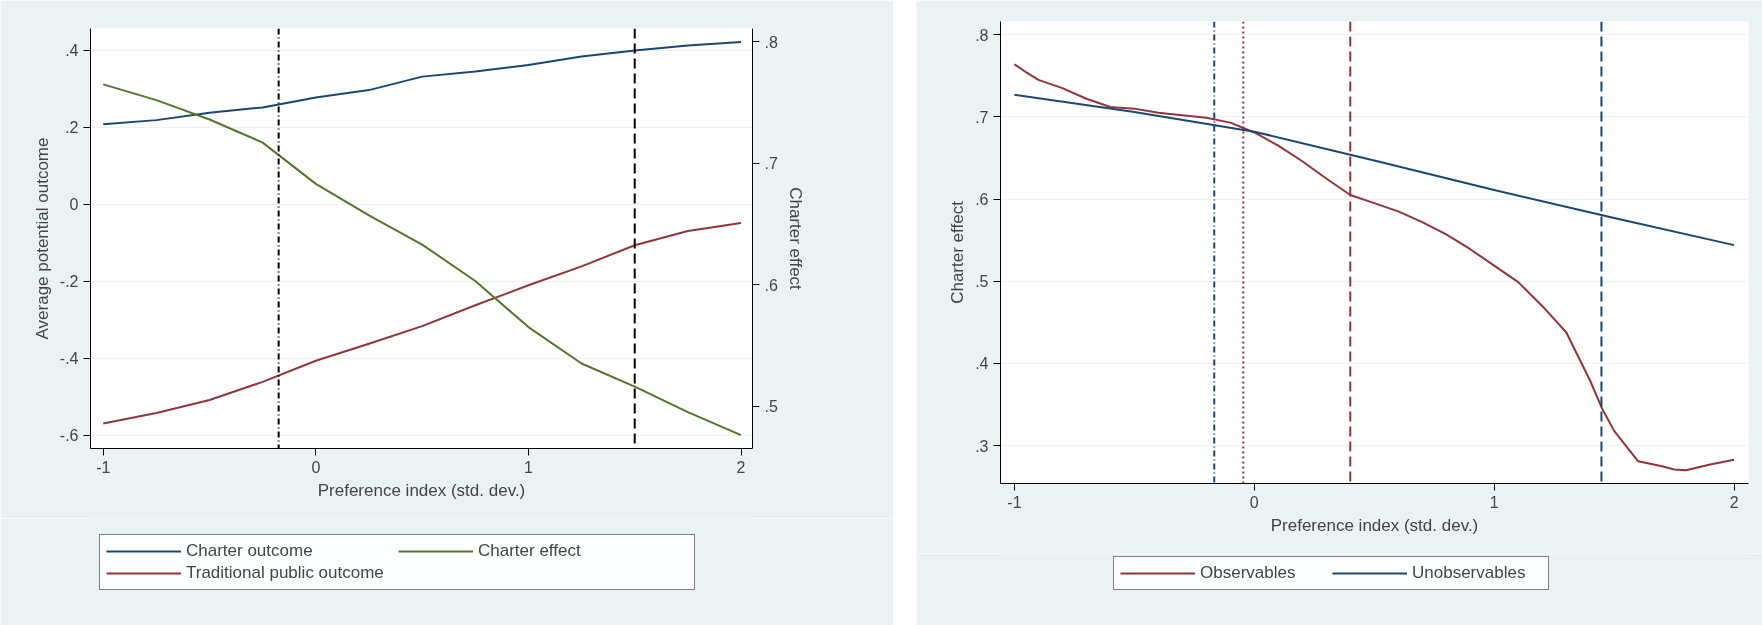  Describe the element at coordinates (771, 164) in the screenshot. I see `y2-tick-label: .7` at that location.